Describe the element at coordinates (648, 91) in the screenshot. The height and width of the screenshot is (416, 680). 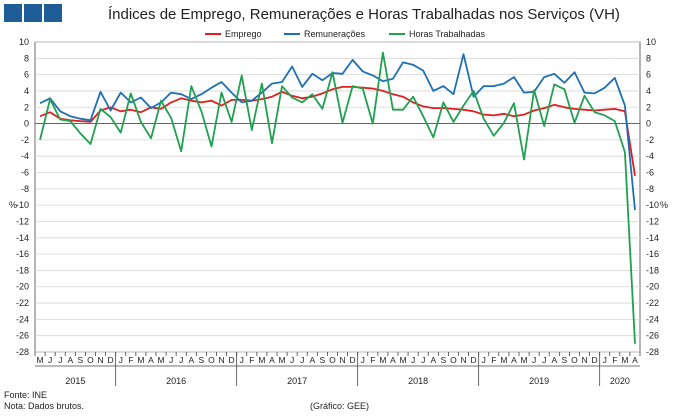
I see `y-tick-label-right: 4` at that location.